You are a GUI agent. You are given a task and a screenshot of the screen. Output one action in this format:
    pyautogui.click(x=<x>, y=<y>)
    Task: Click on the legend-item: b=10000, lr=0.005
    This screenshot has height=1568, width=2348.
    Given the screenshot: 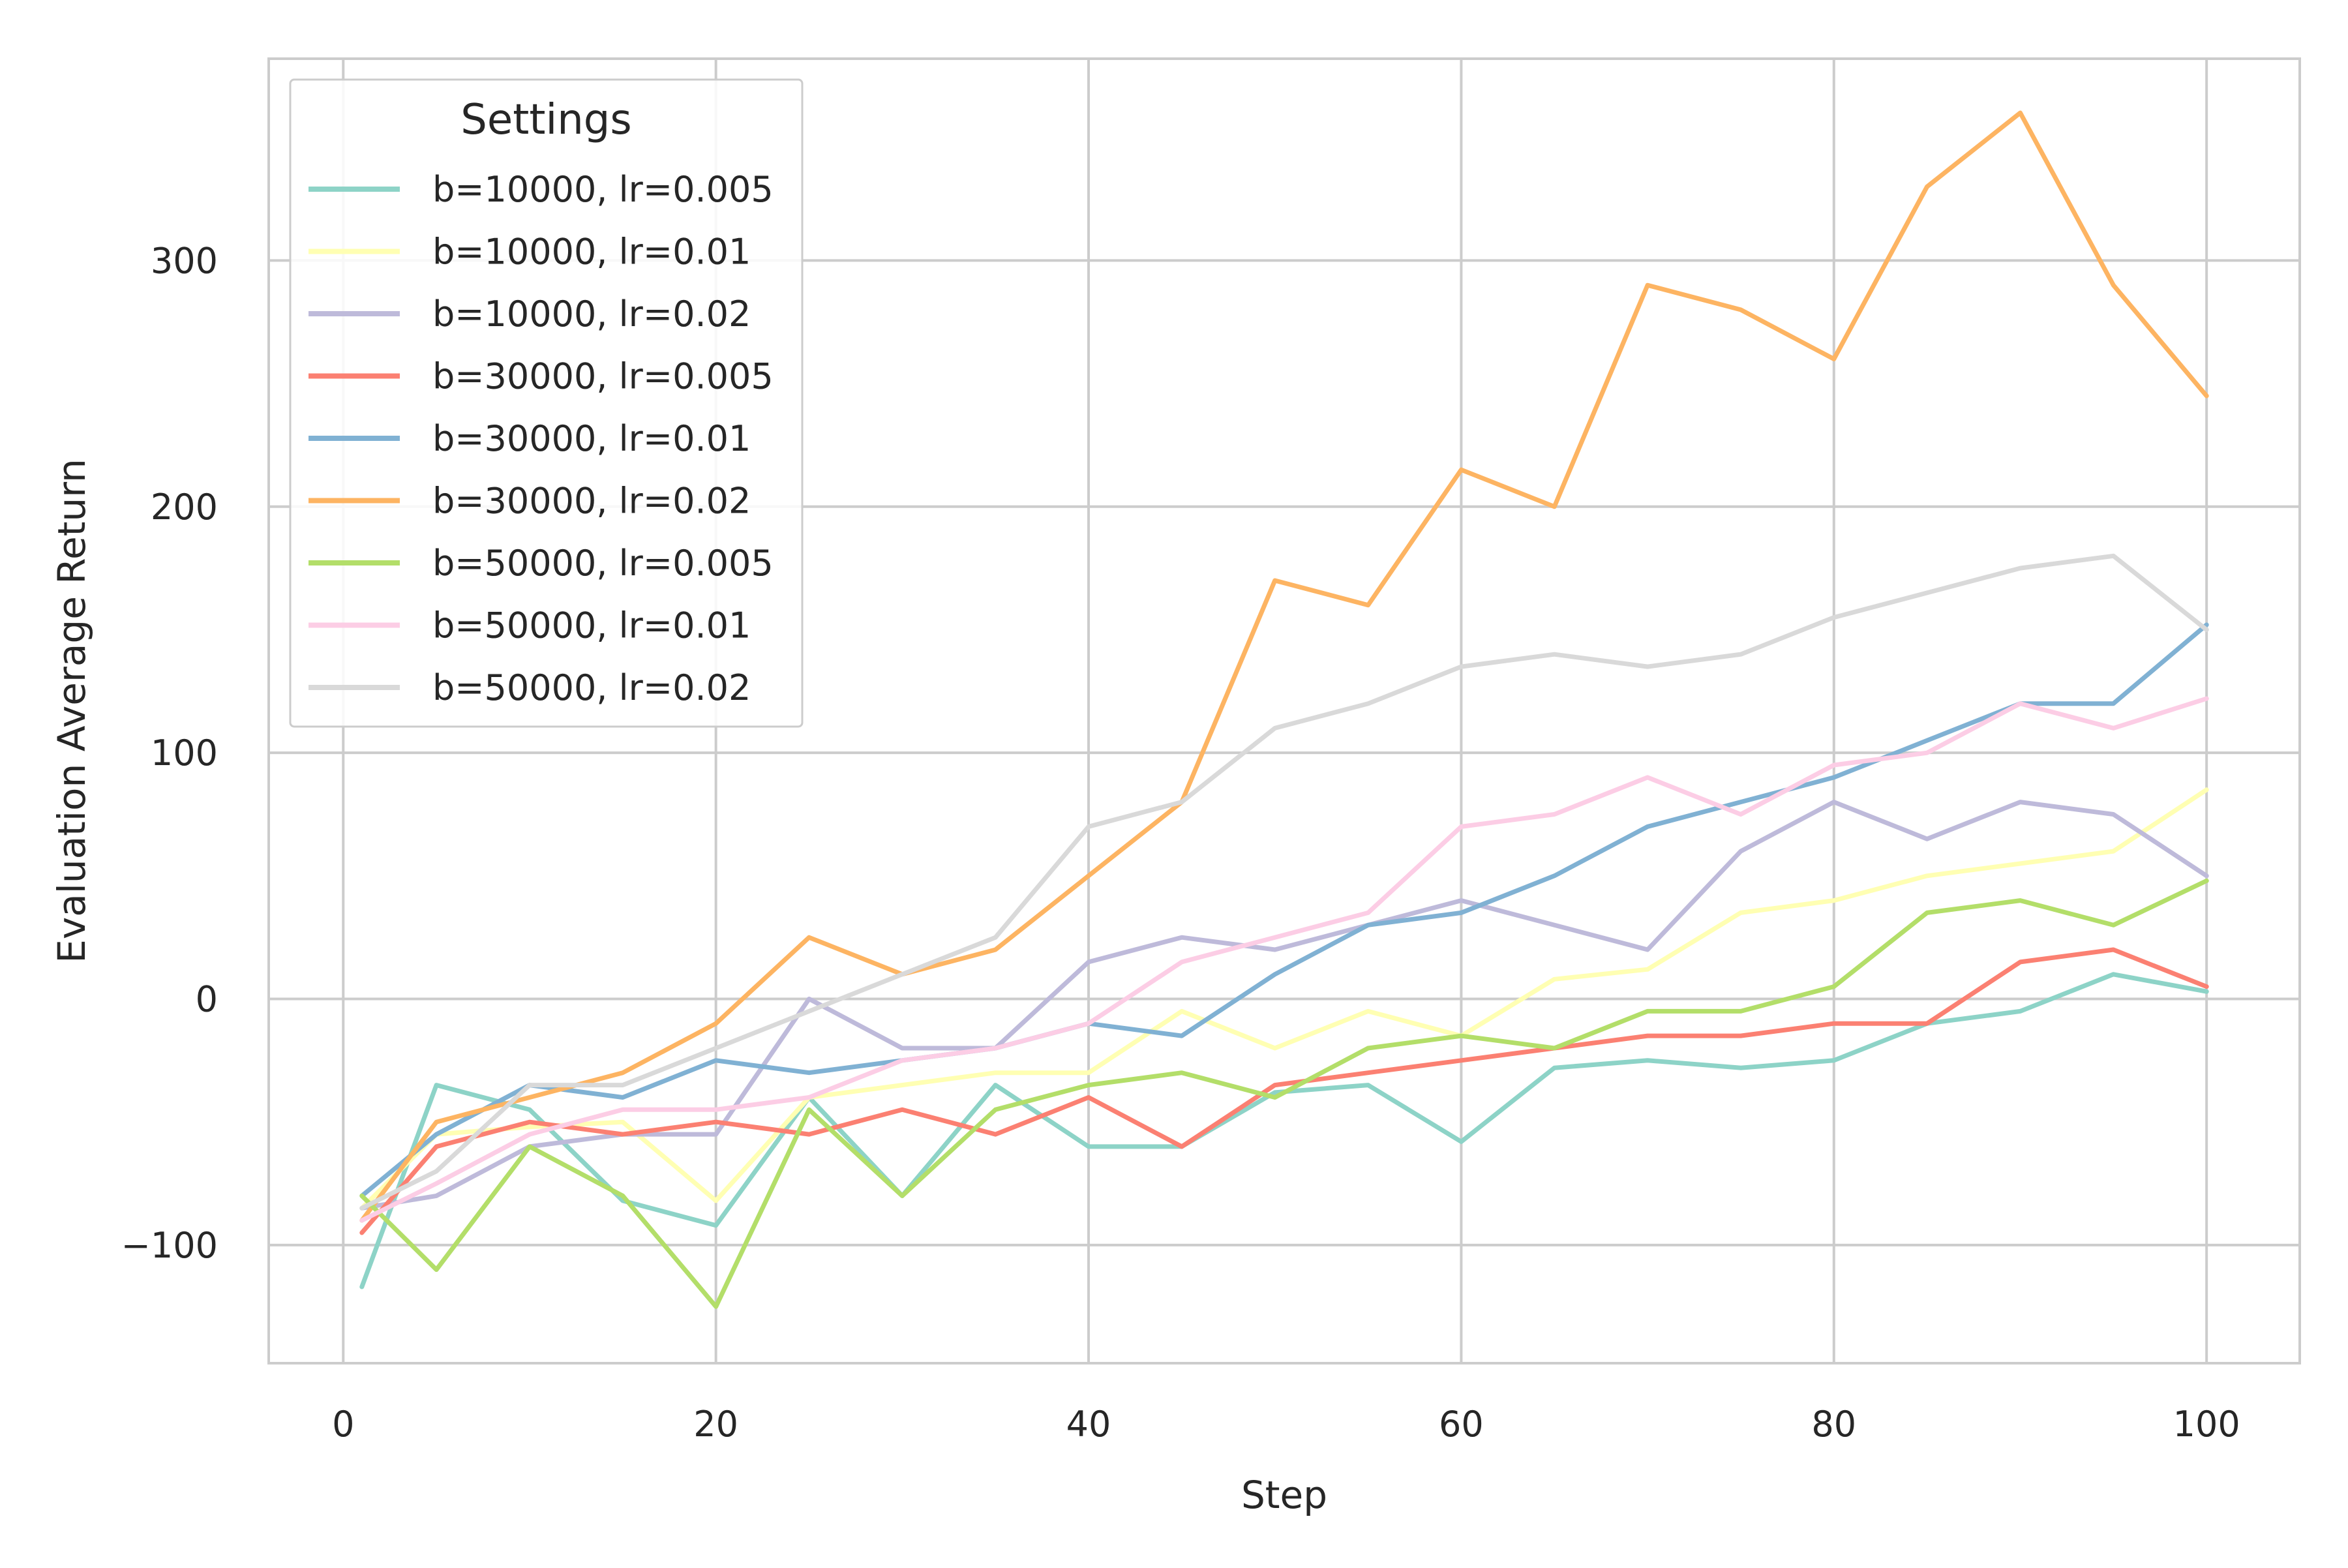 What is the action you would take?
    pyautogui.click(x=541, y=189)
    